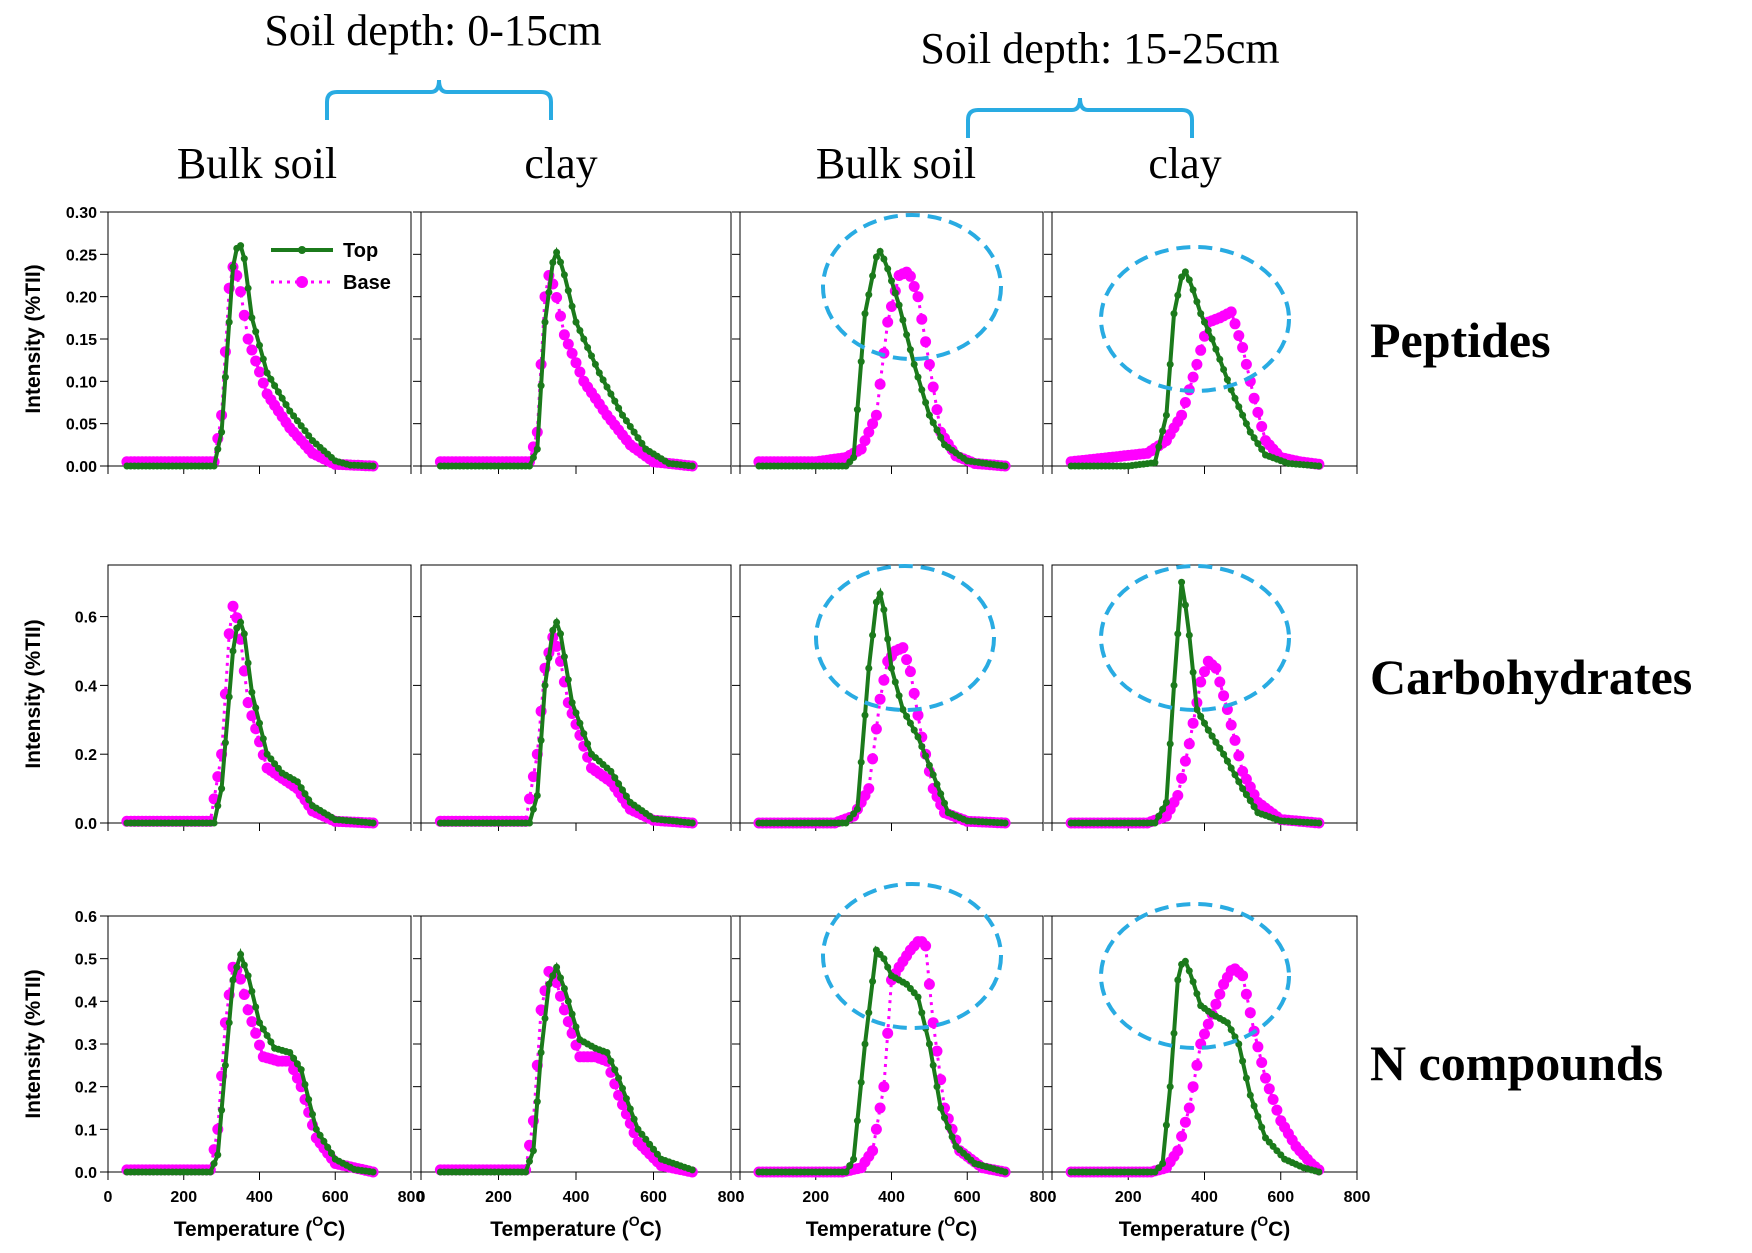  What do you see at coordinates (882, 369) in the screenshot?
I see `series-base` at bounding box center [882, 369].